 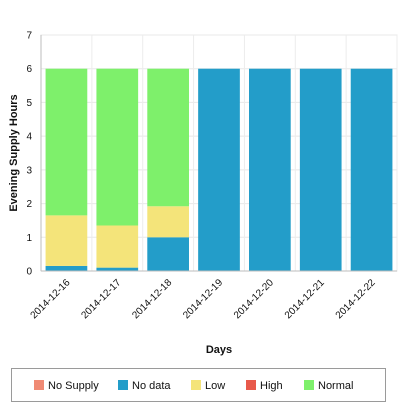 I want to click on legend-item-no-supply: No Supply, so click(x=66, y=386).